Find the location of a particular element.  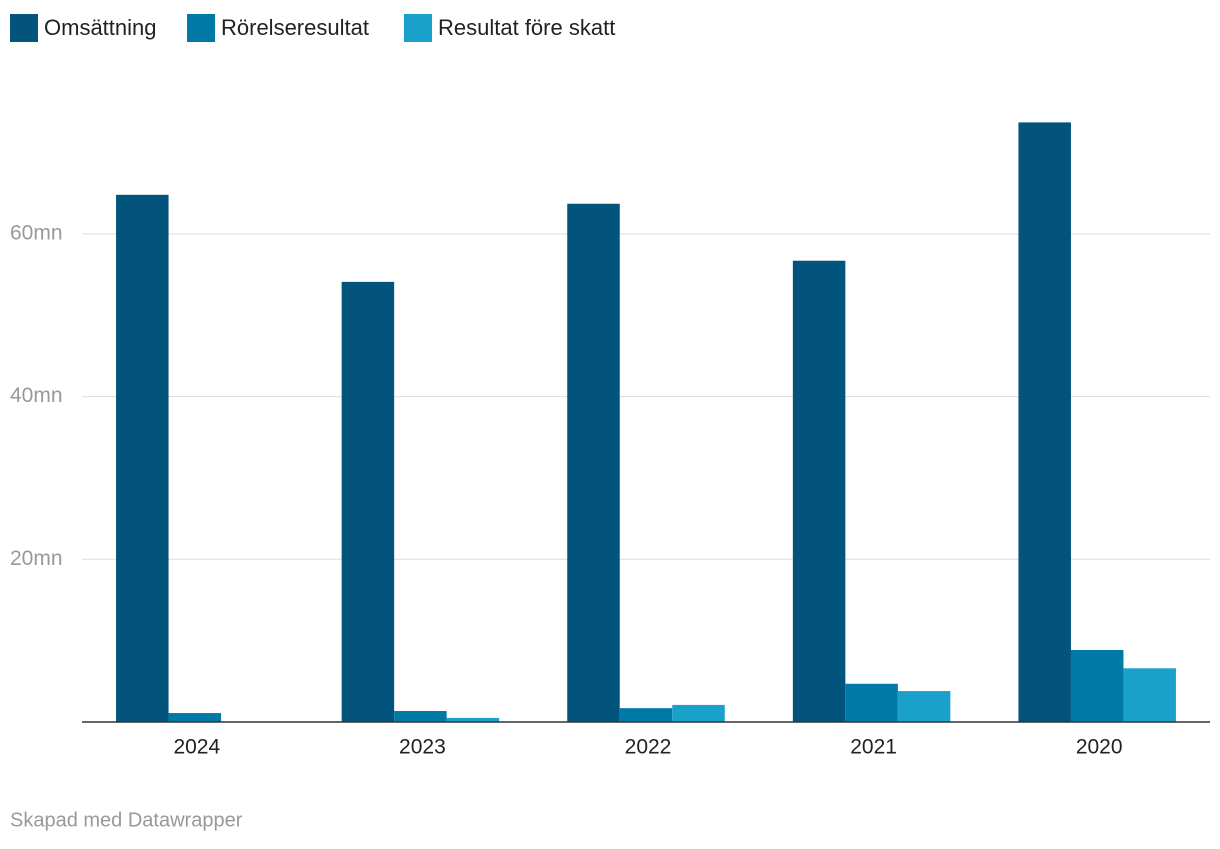

x-tick-label: 2020 is located at coordinates (1099, 747).